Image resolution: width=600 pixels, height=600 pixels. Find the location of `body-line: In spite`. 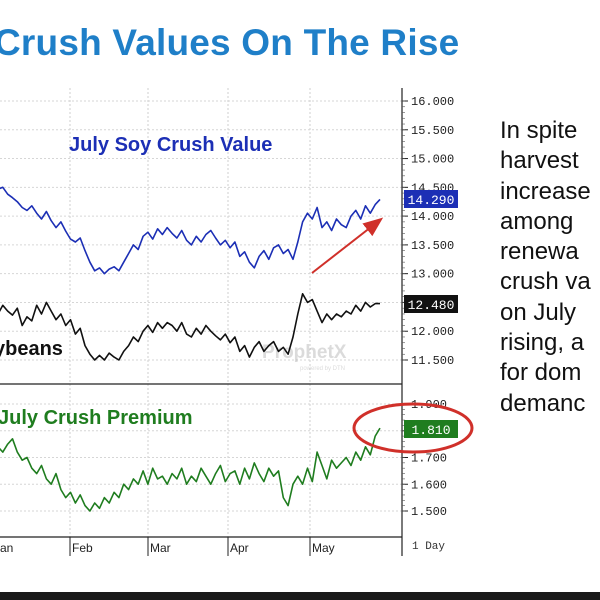

body-line: In spite is located at coordinates (539, 130).